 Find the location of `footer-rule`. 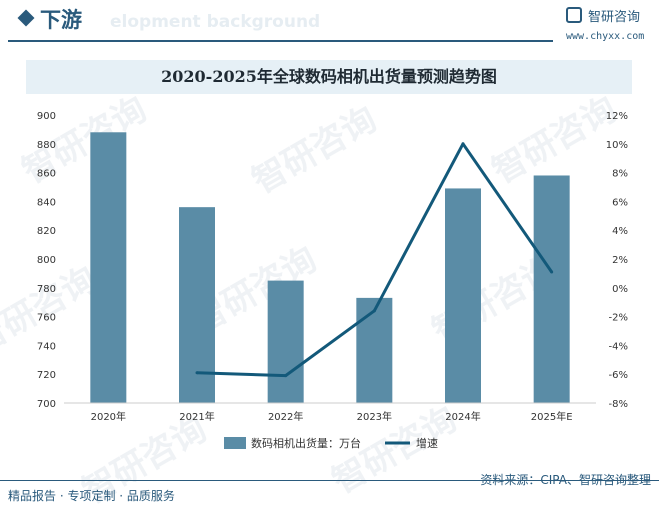

footer-rule is located at coordinates (329, 480).